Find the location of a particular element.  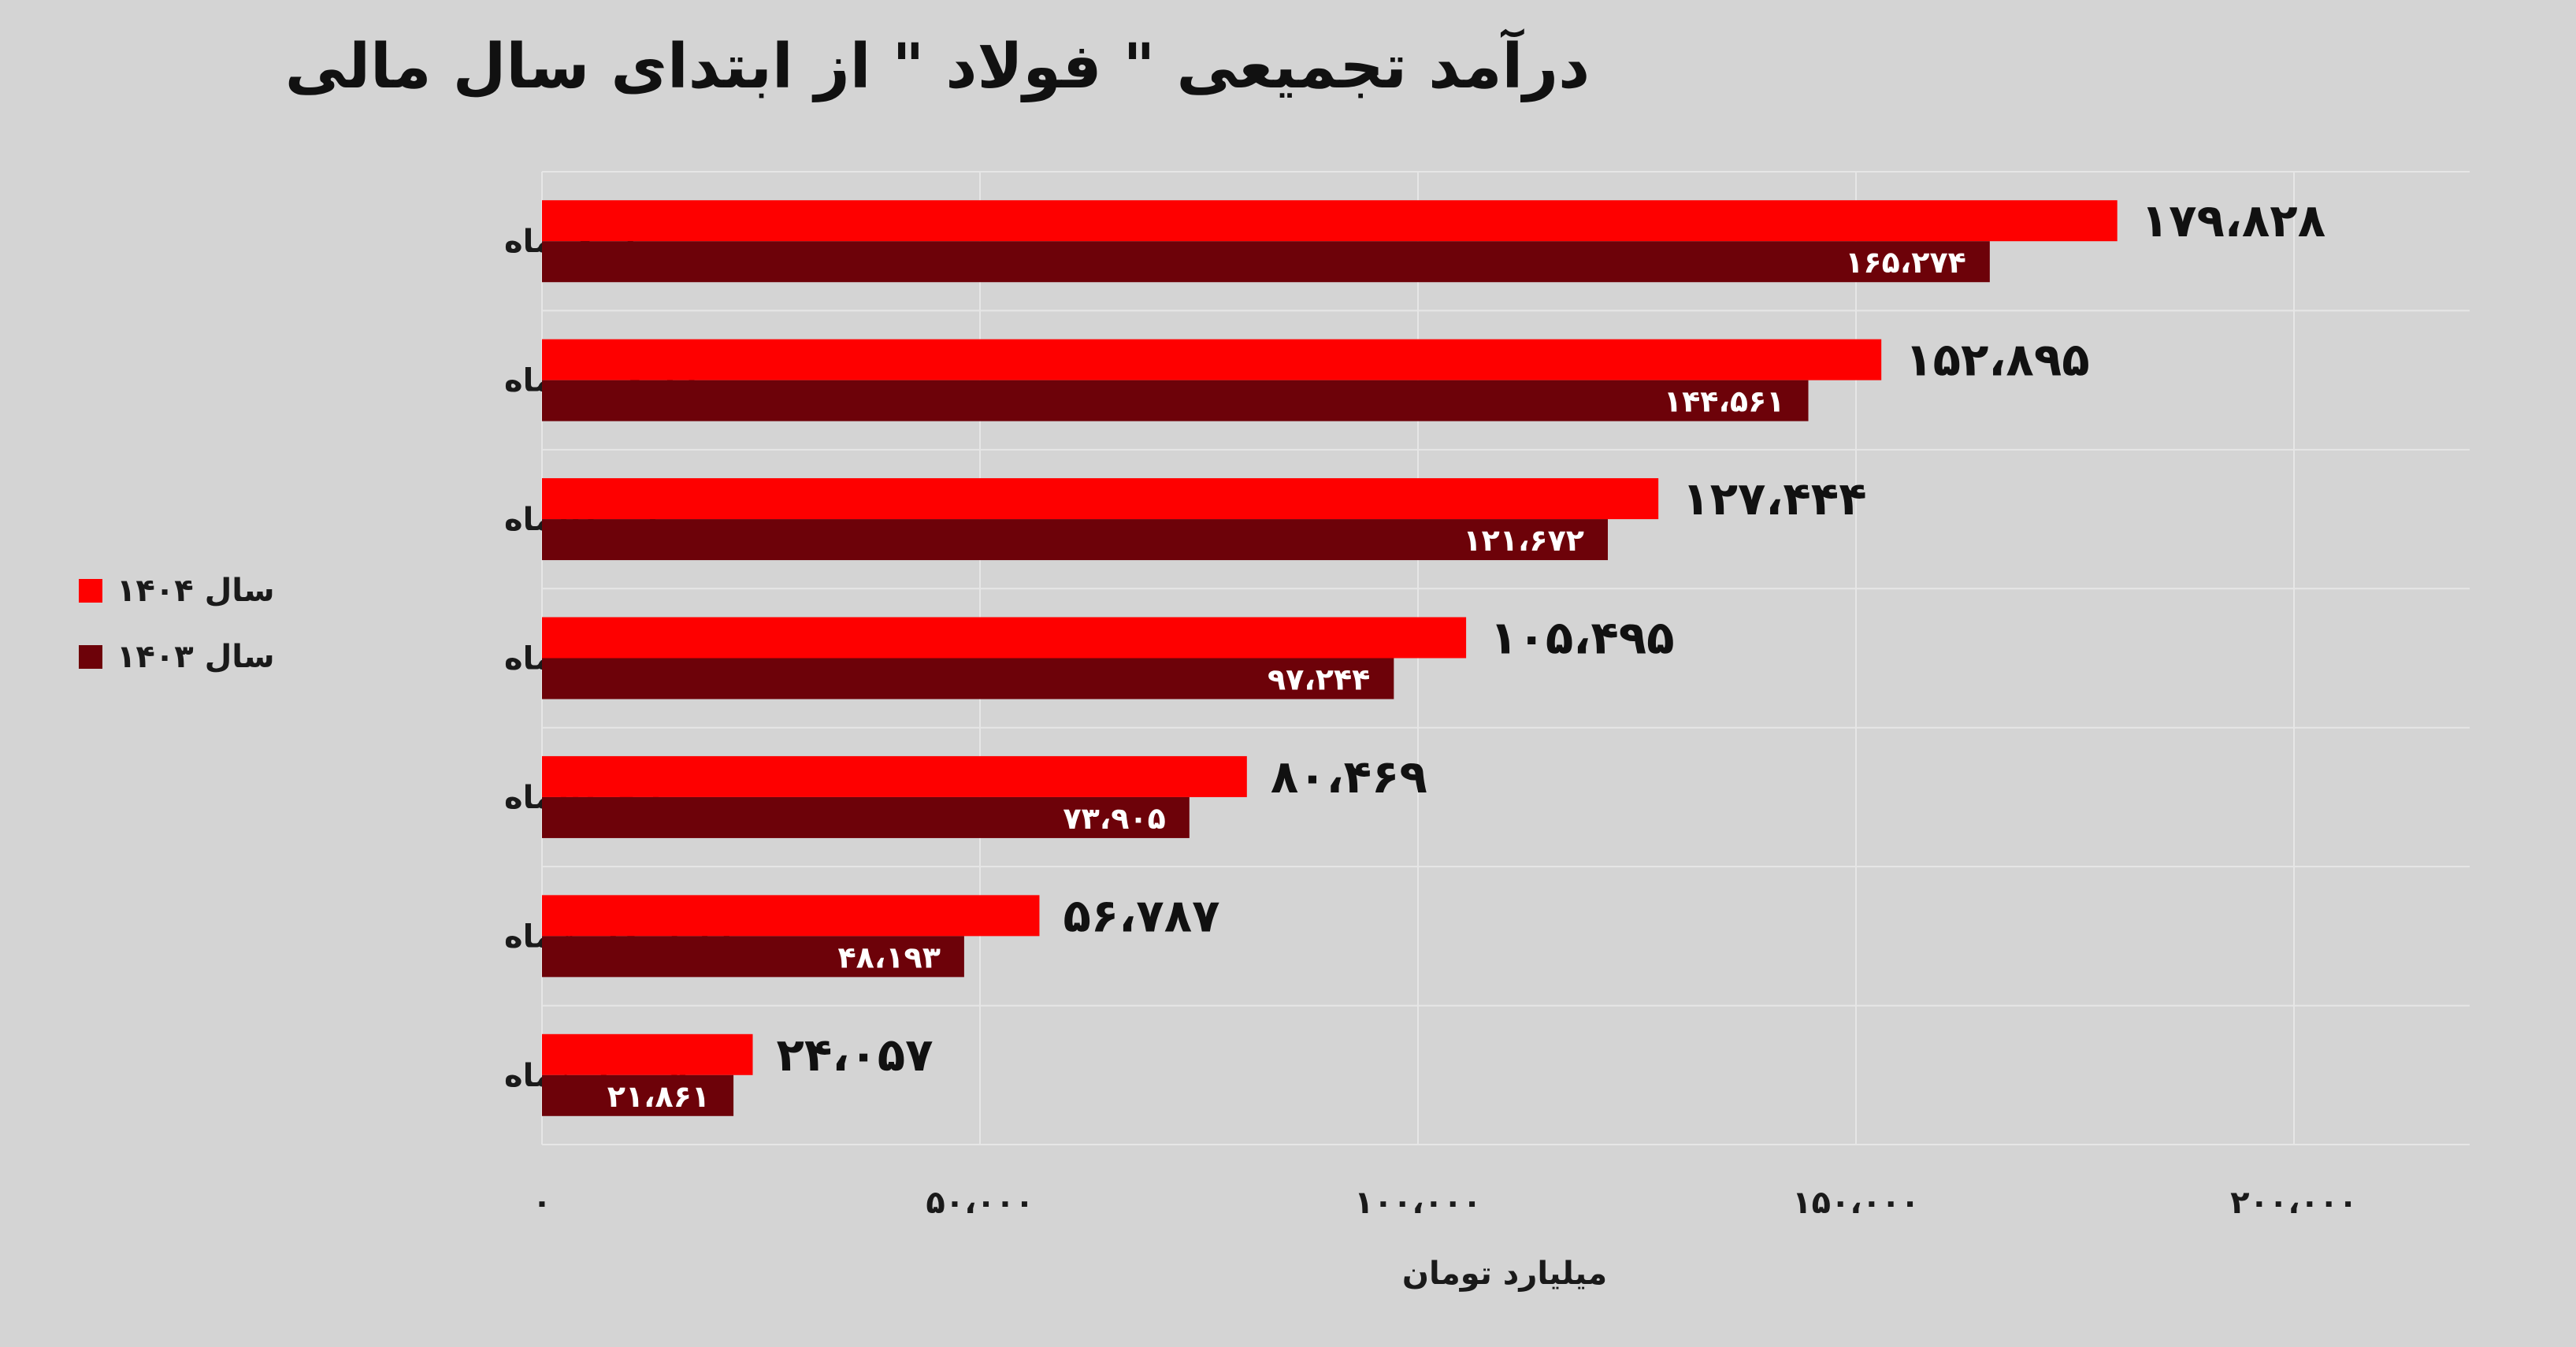

legend-item-1404: سال ۱۴۰۴ is located at coordinates (197, 590).